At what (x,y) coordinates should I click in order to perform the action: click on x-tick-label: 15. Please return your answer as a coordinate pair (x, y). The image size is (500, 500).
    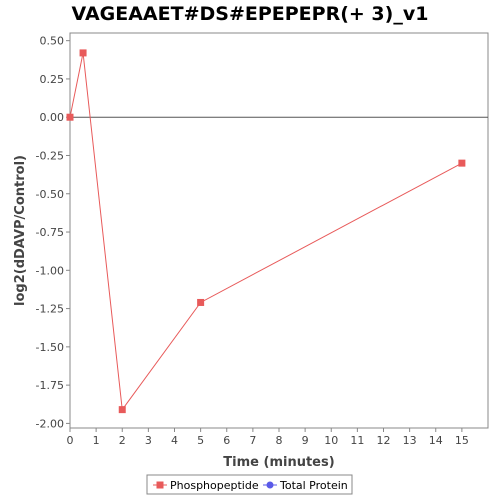
    Looking at the image, I should click on (462, 440).